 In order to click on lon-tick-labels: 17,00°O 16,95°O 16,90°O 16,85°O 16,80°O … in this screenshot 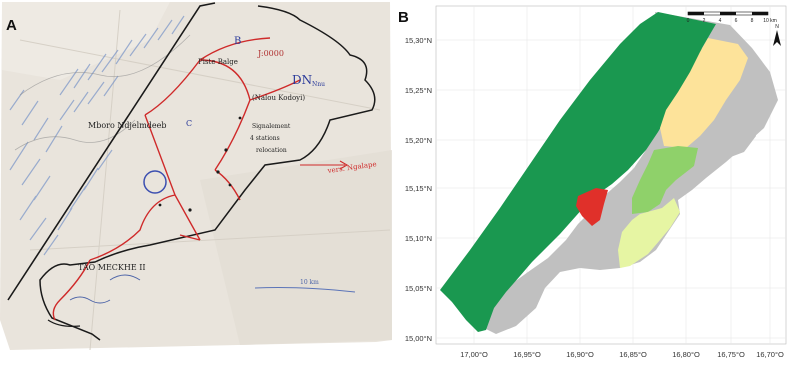, I will do `click(622, 354)`.